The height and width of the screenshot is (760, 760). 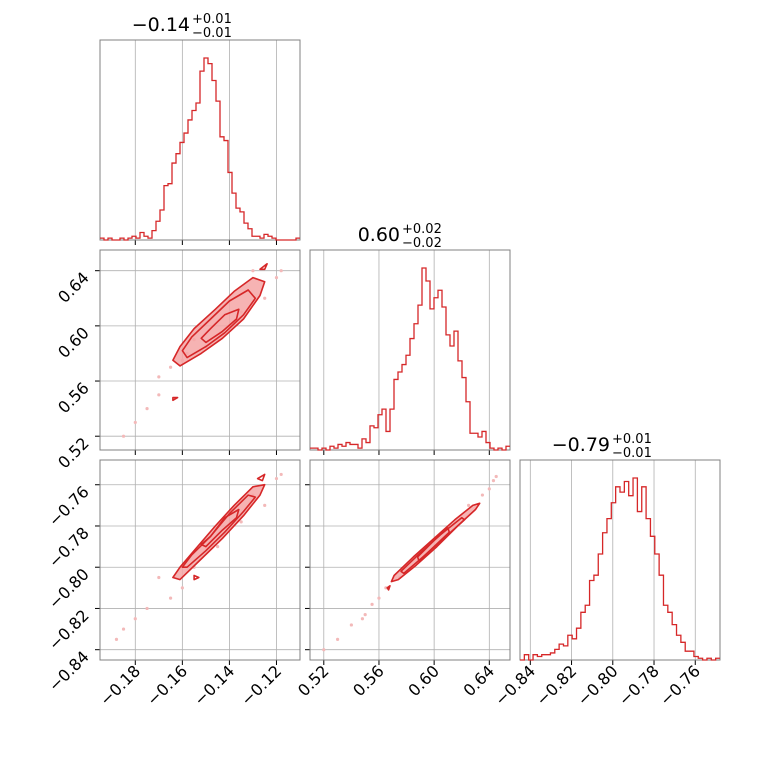 I want to click on tick-label-y: 0.64, so click(x=73, y=287).